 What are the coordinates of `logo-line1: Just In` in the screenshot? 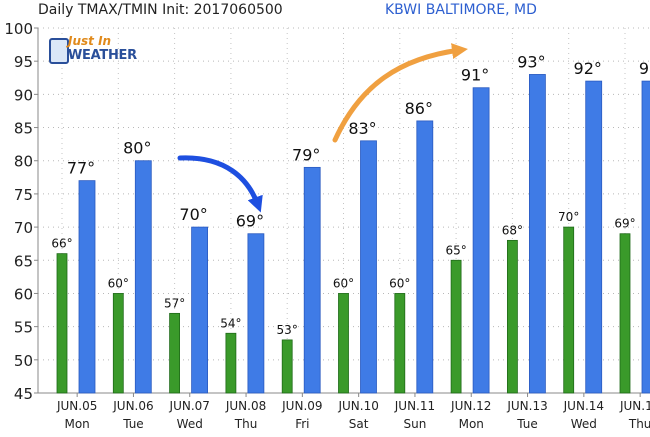 It's located at (90, 41).